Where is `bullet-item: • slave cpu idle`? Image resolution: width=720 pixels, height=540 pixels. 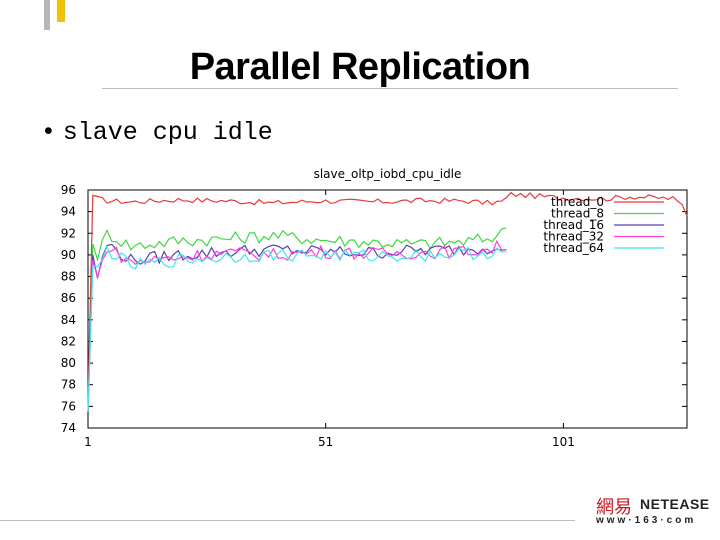 bullet-item: • slave cpu idle is located at coordinates (158, 132).